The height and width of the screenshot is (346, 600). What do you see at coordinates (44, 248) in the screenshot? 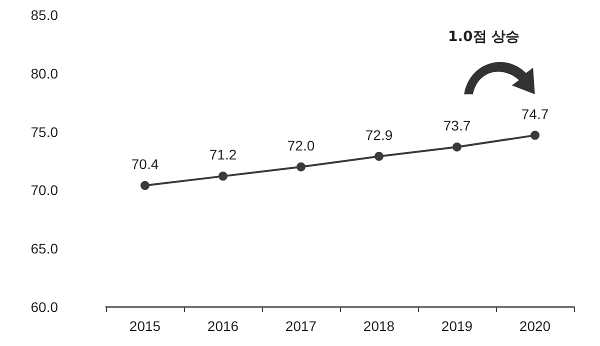
I see `y-tick-label: 65.0` at bounding box center [44, 248].